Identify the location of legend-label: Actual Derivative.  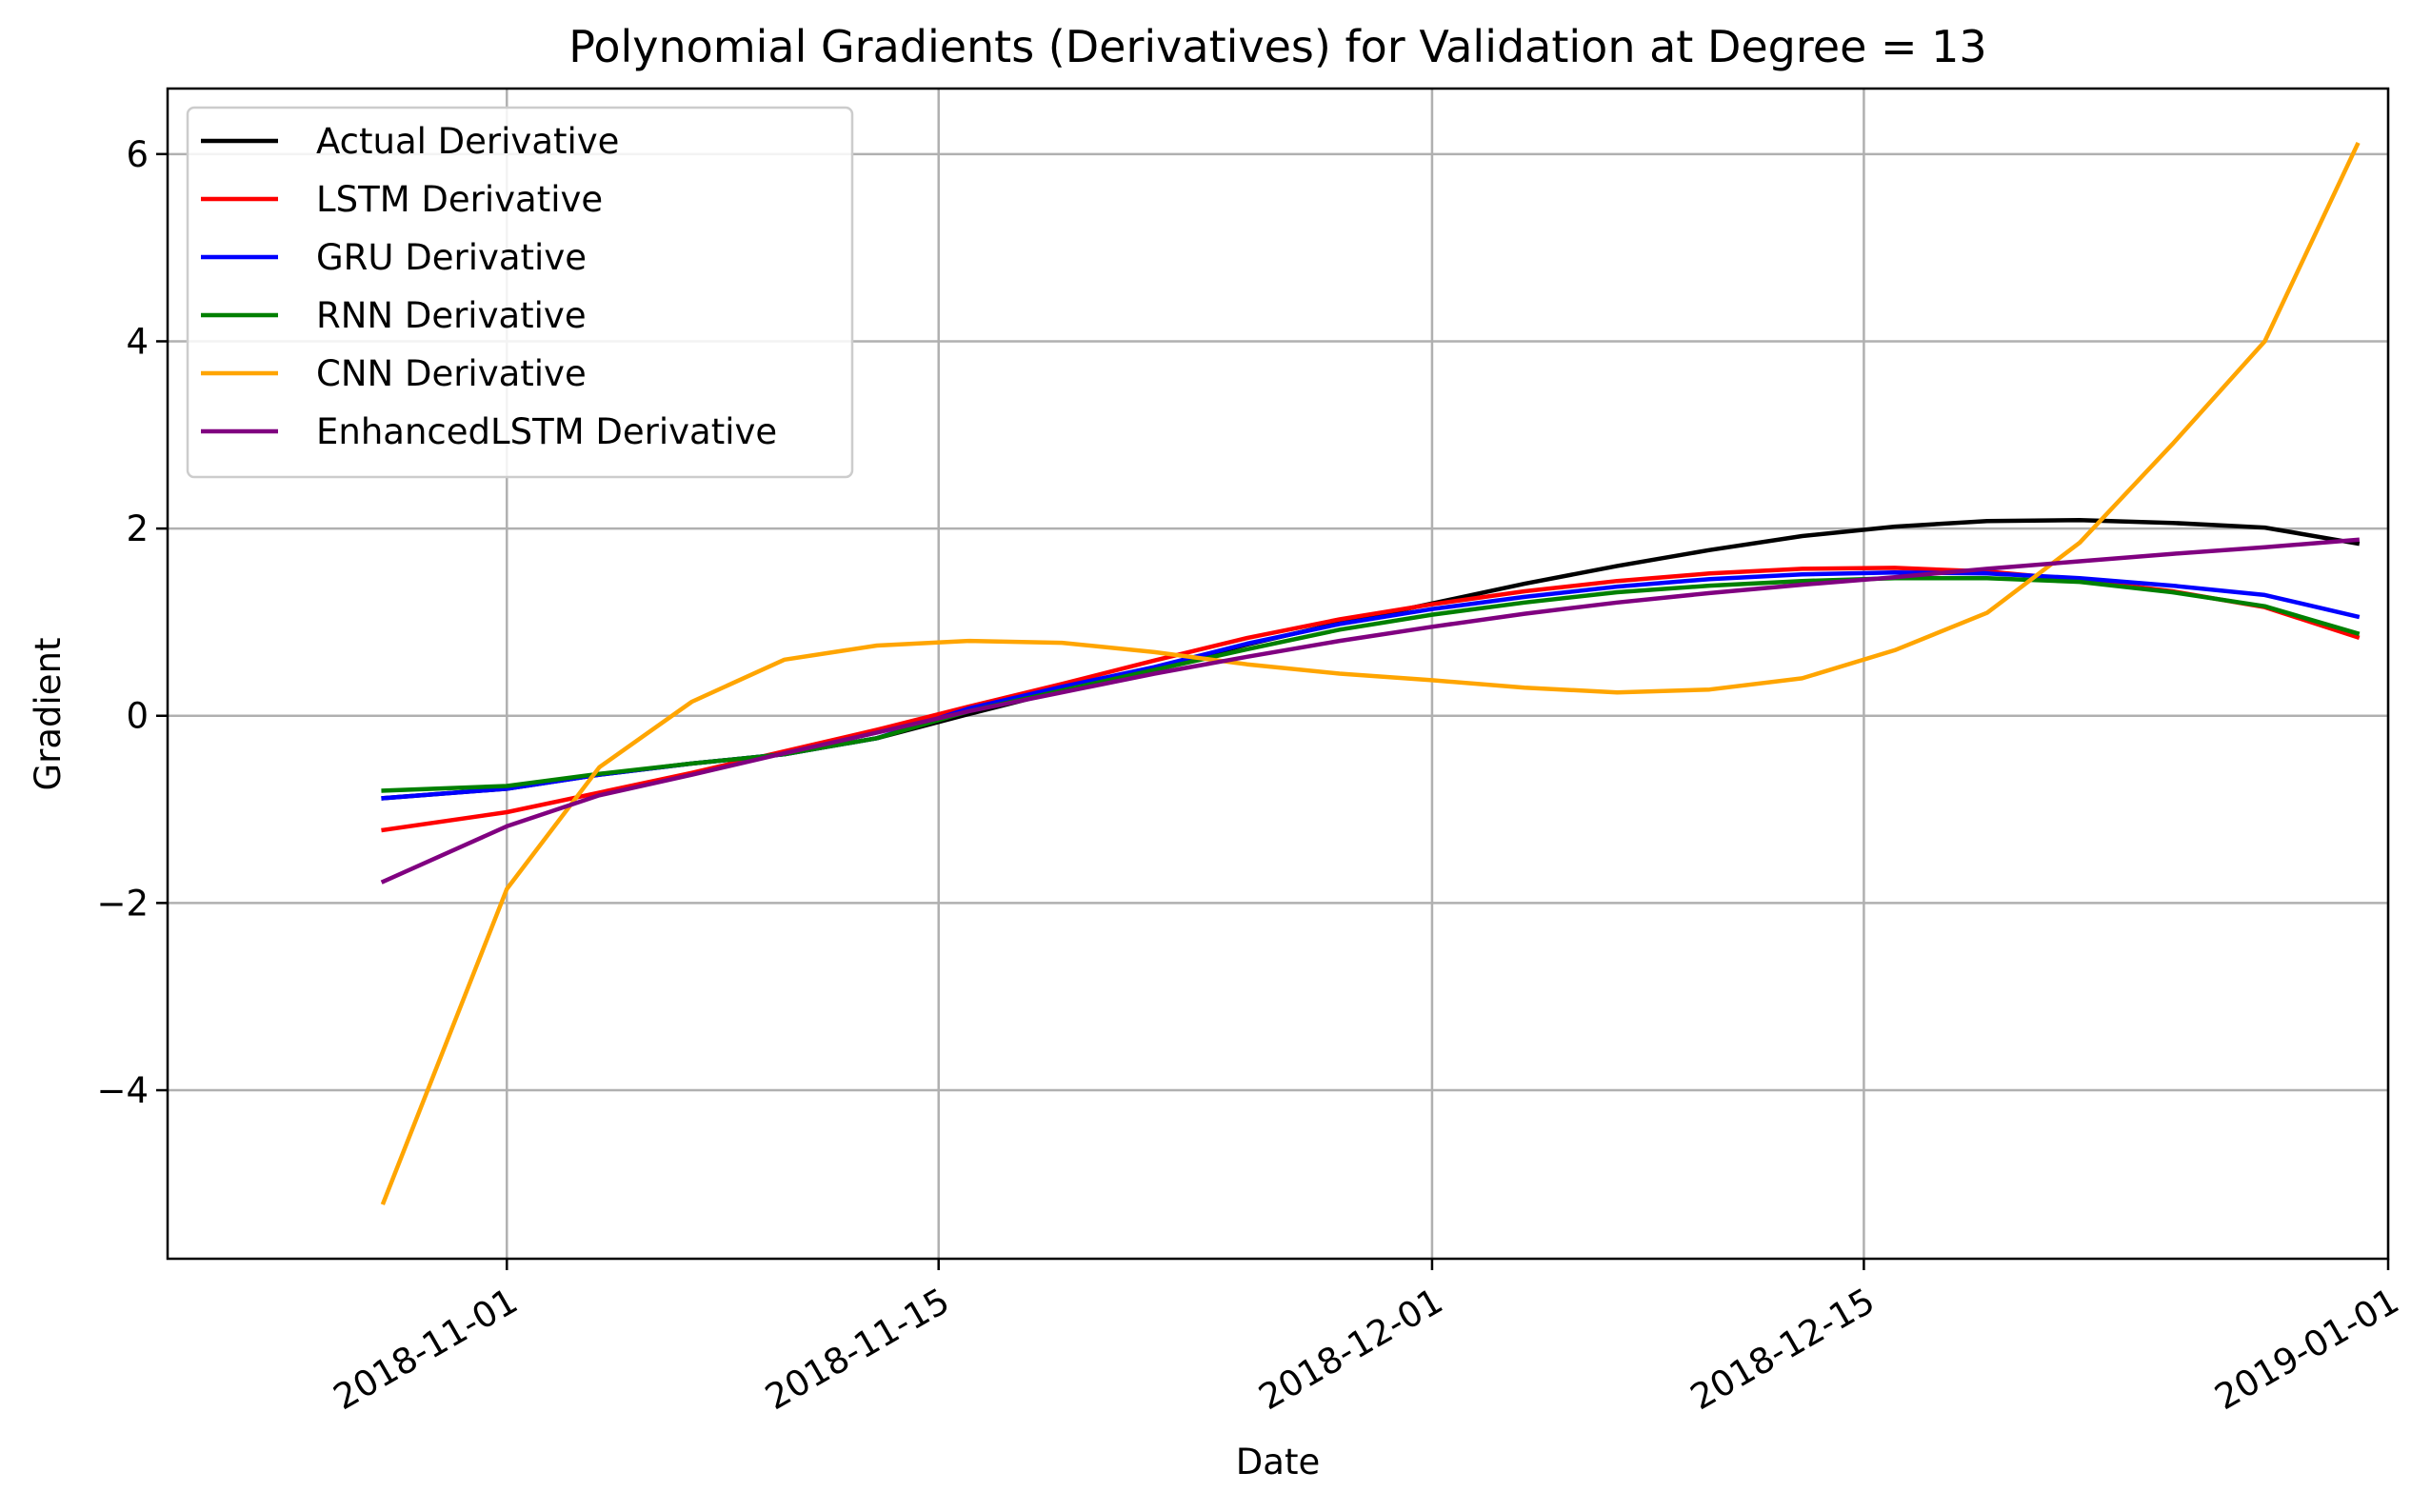
(468, 141).